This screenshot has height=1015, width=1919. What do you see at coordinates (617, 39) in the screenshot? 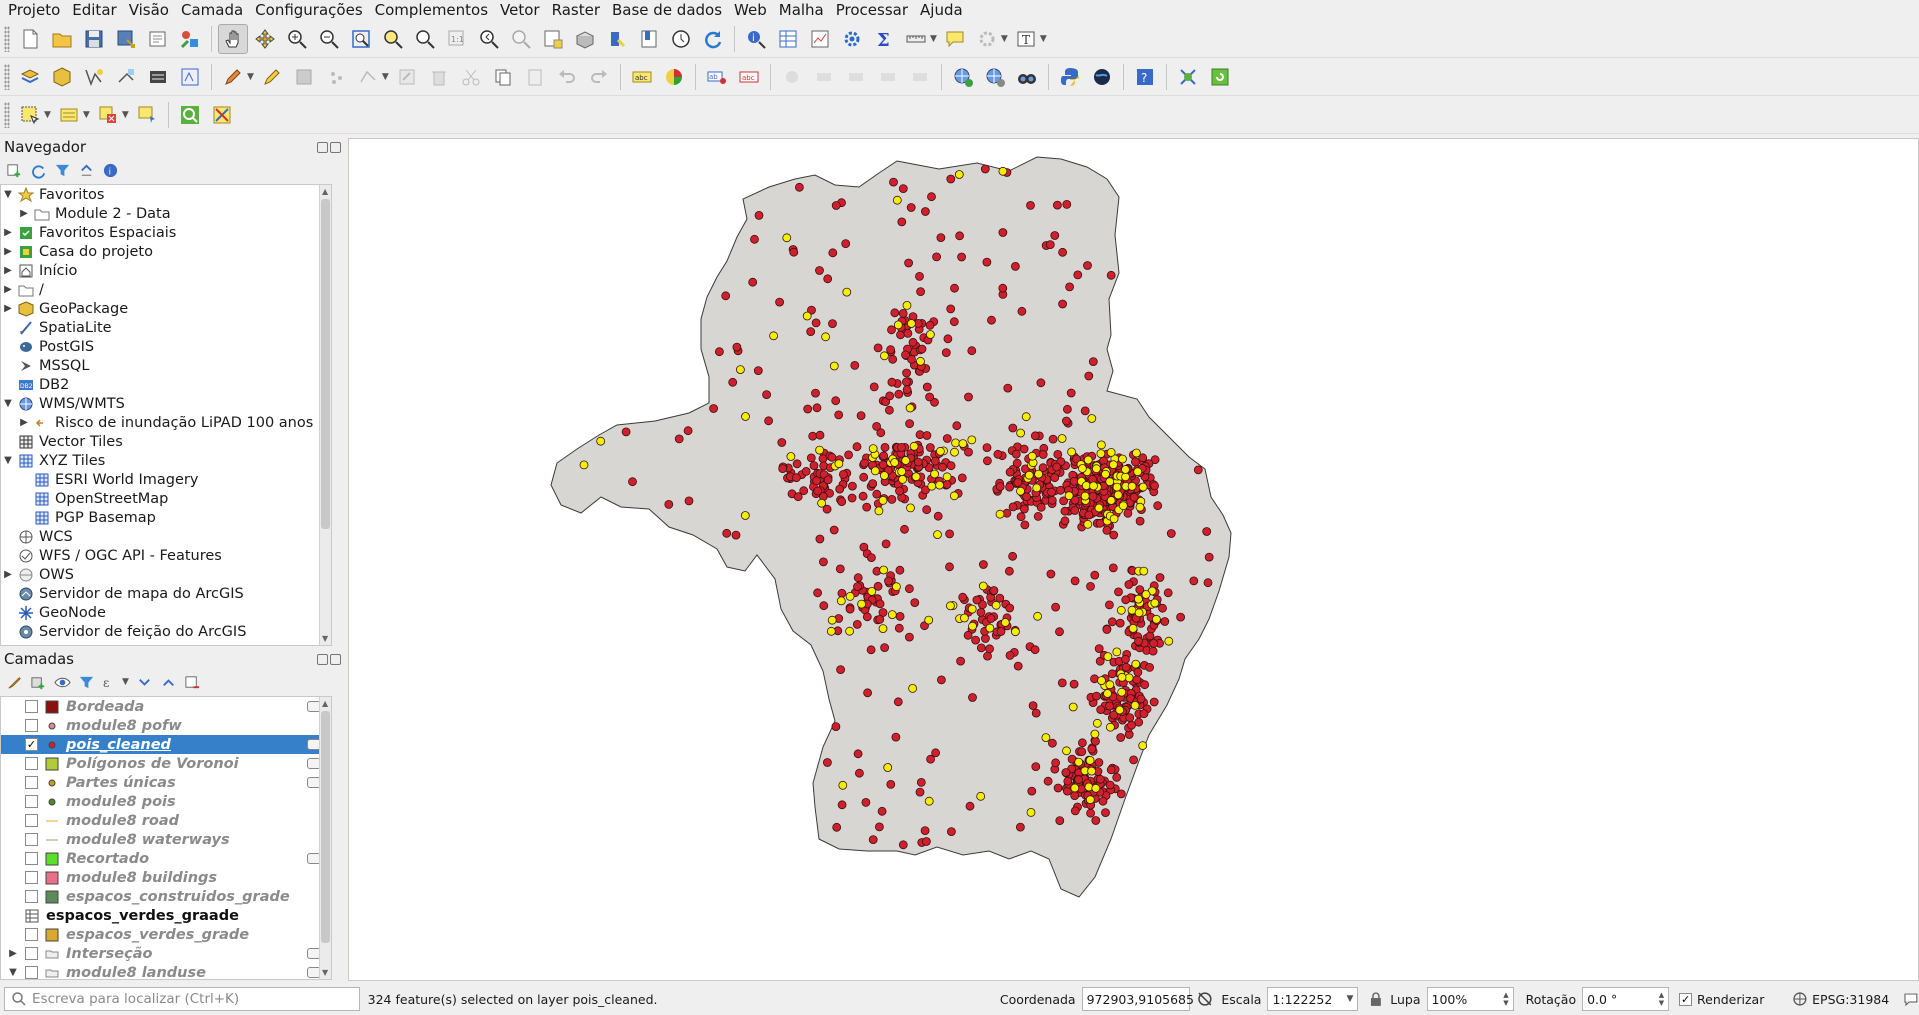
I see `spatial-bookmark-button` at bounding box center [617, 39].